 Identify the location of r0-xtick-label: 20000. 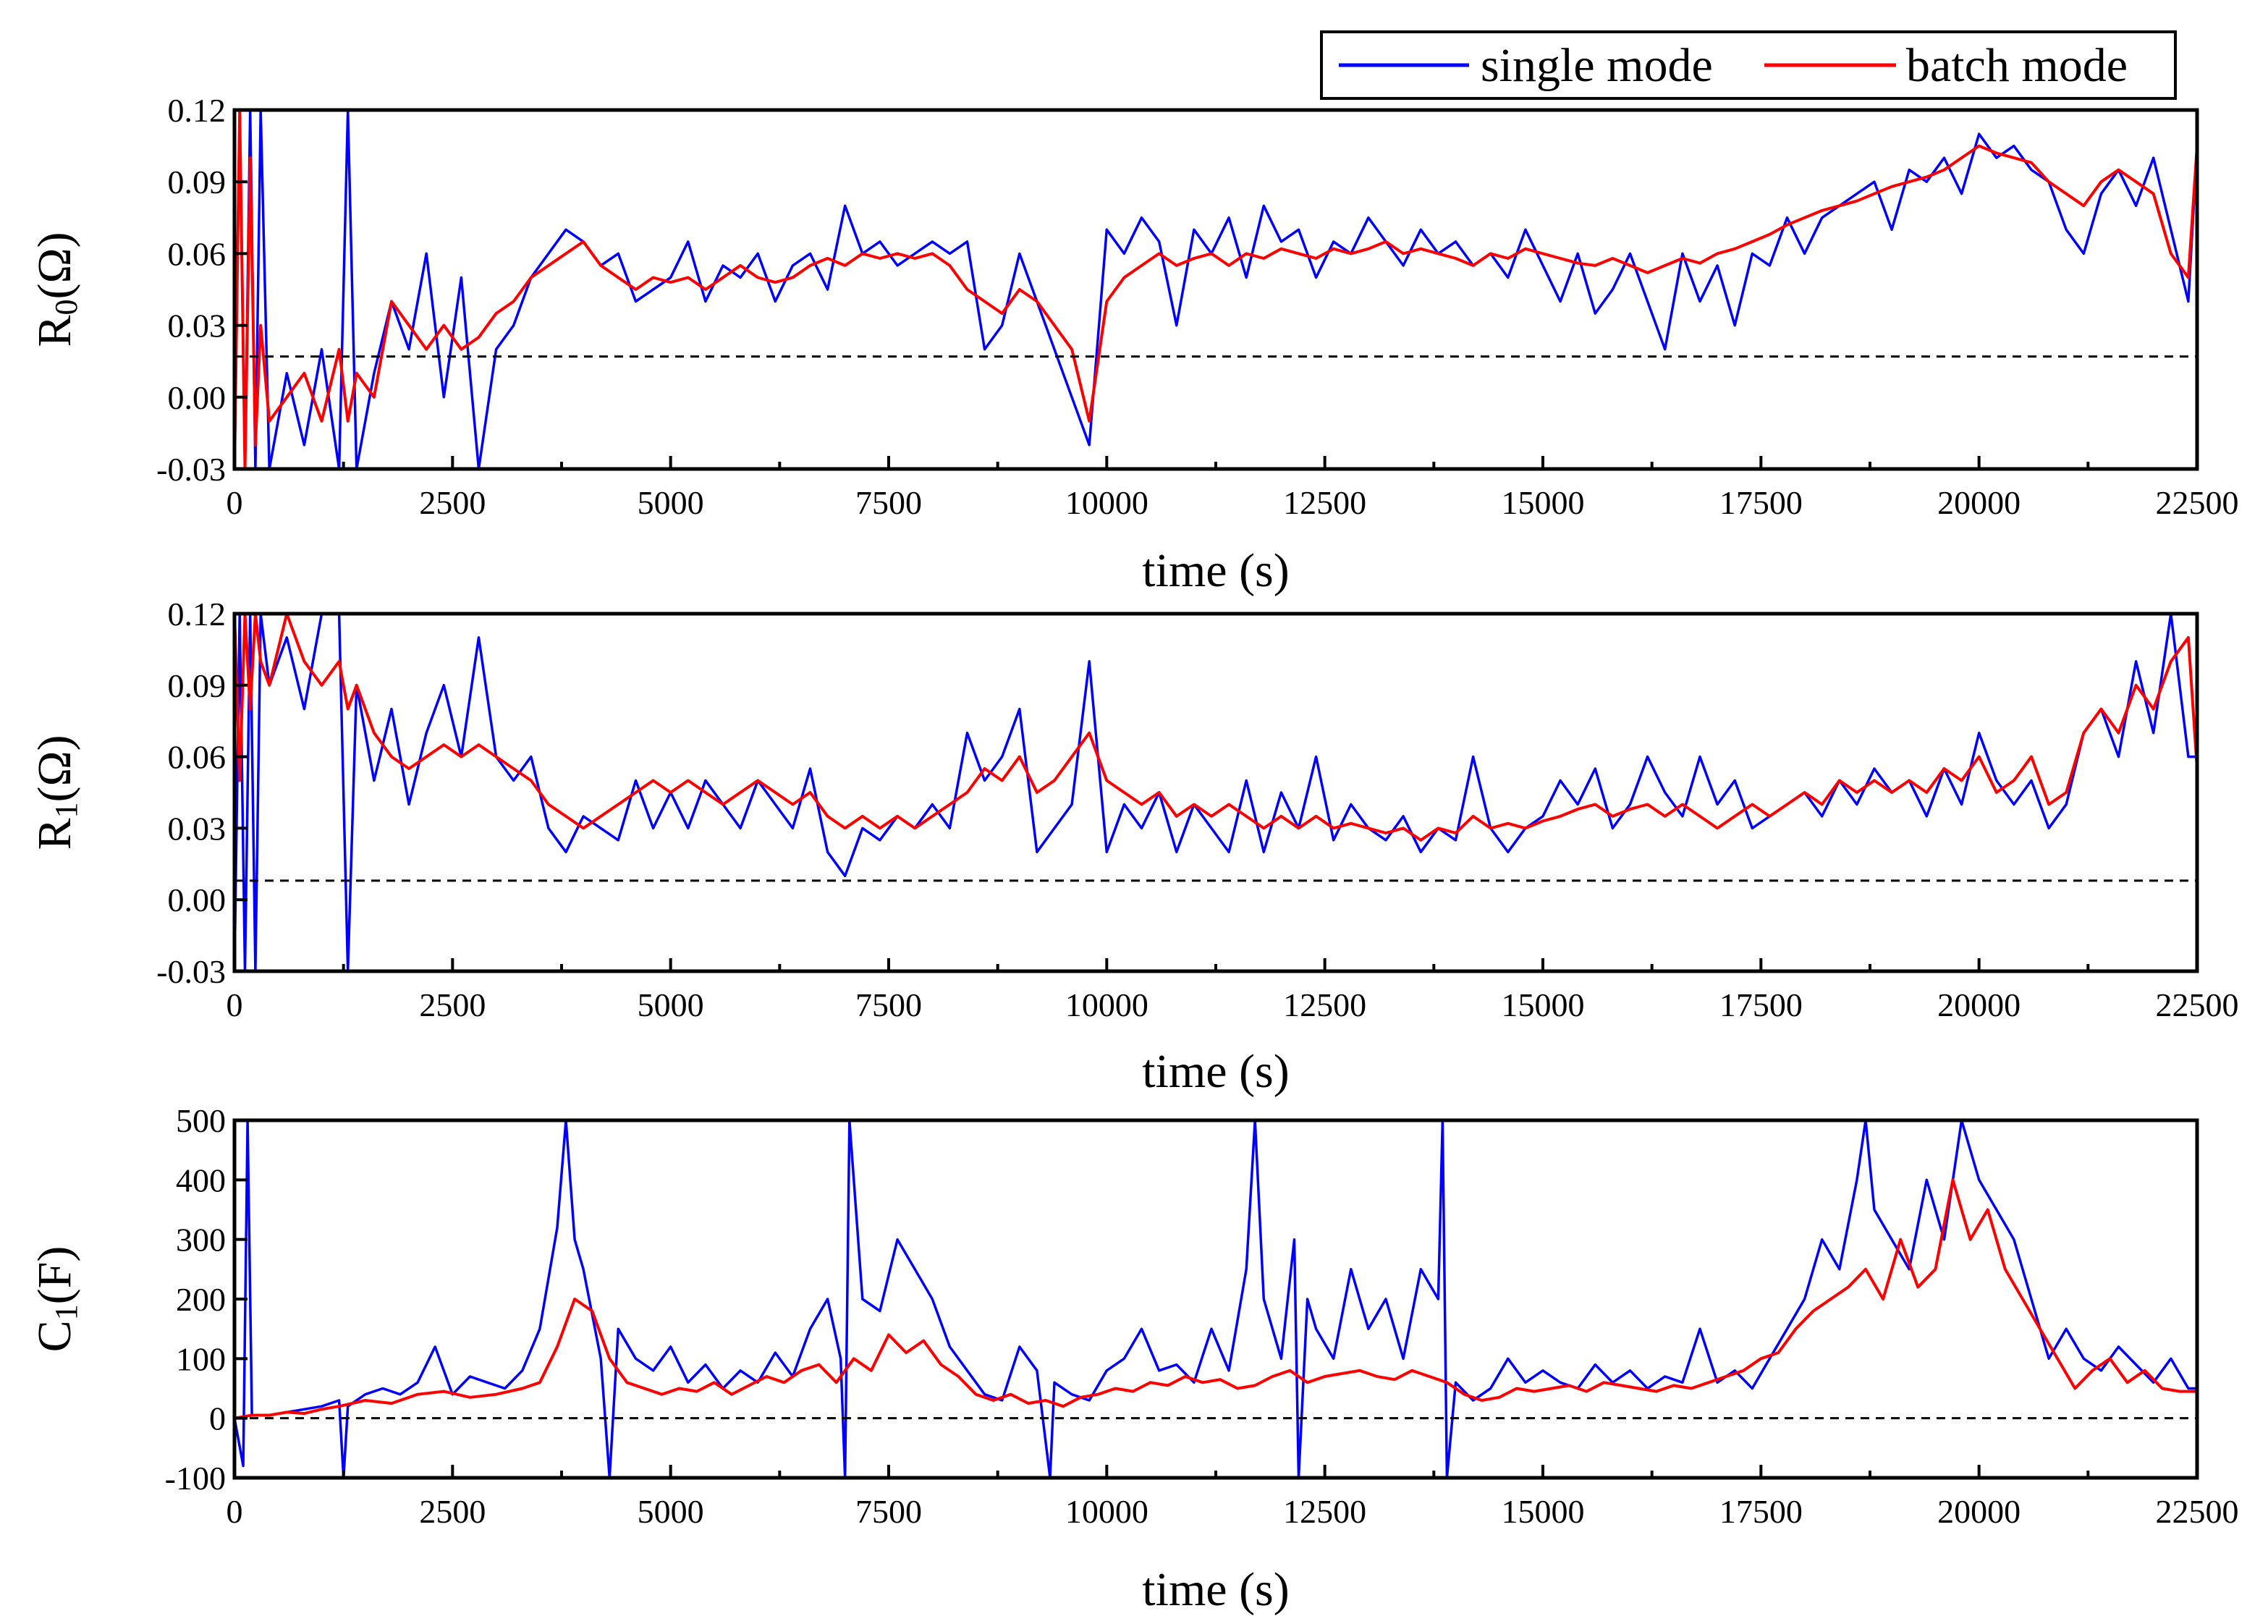
(1979, 502).